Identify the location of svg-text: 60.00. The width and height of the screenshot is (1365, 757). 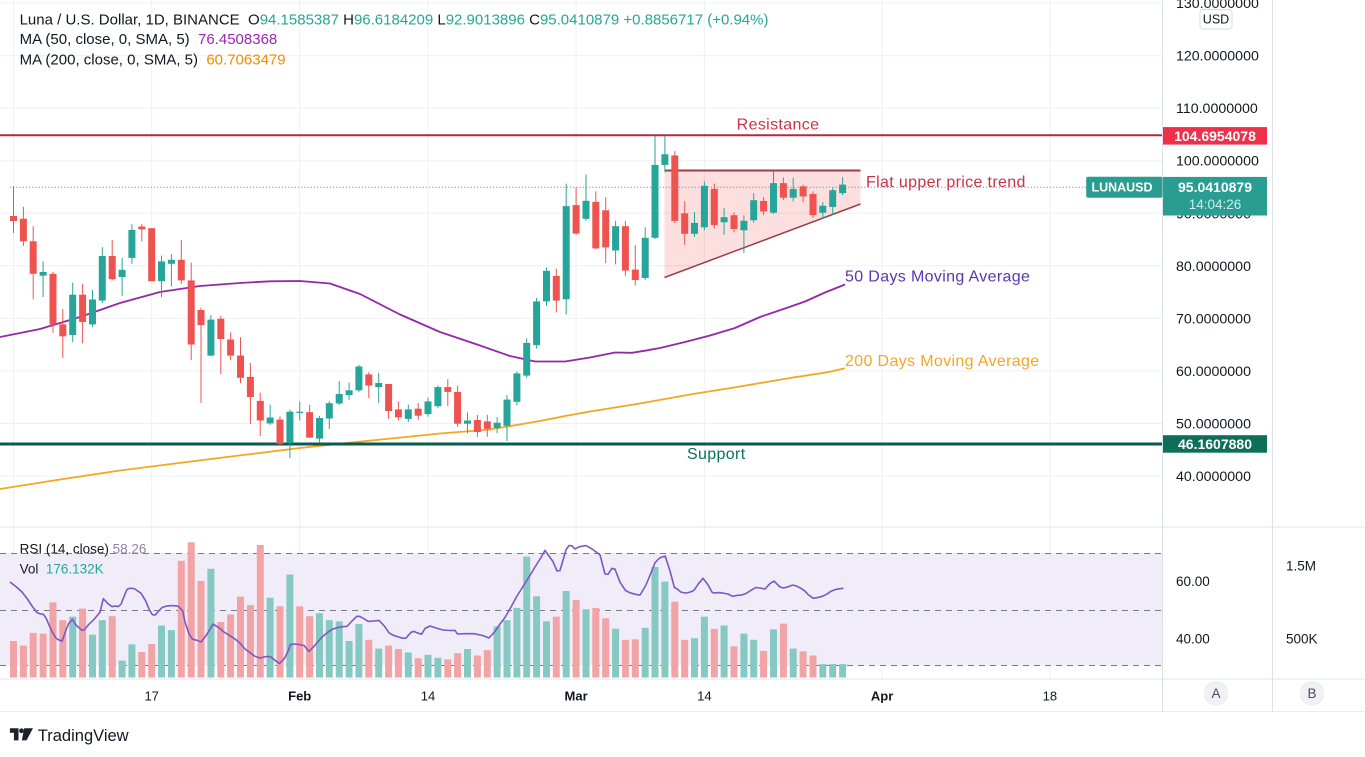
(1193, 581).